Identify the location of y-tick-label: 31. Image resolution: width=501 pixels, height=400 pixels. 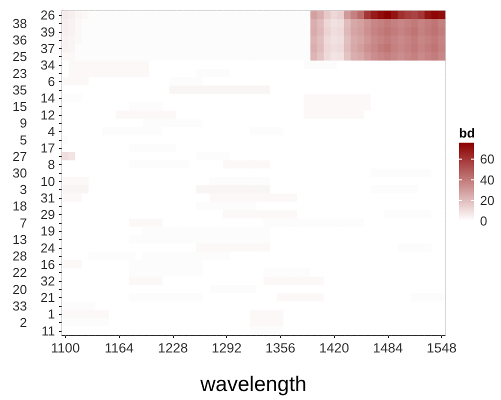
(47, 198).